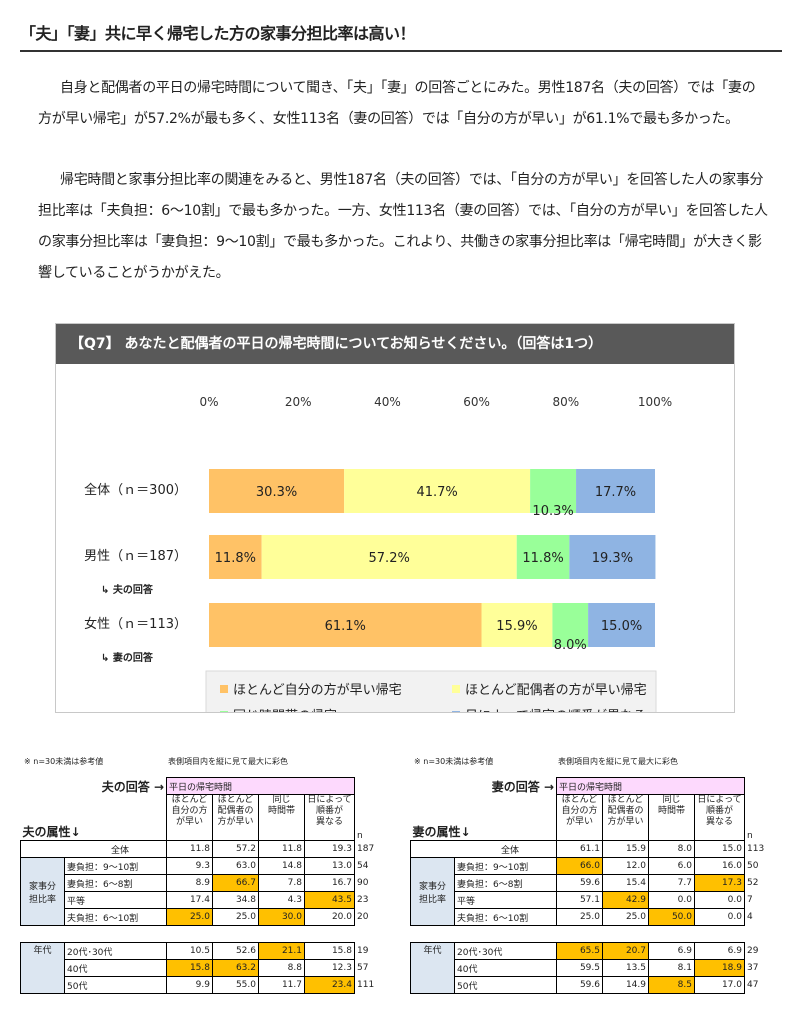 This screenshot has width=796, height=1024. Describe the element at coordinates (363, 883) in the screenshot. I see `n-cell: 90` at that location.